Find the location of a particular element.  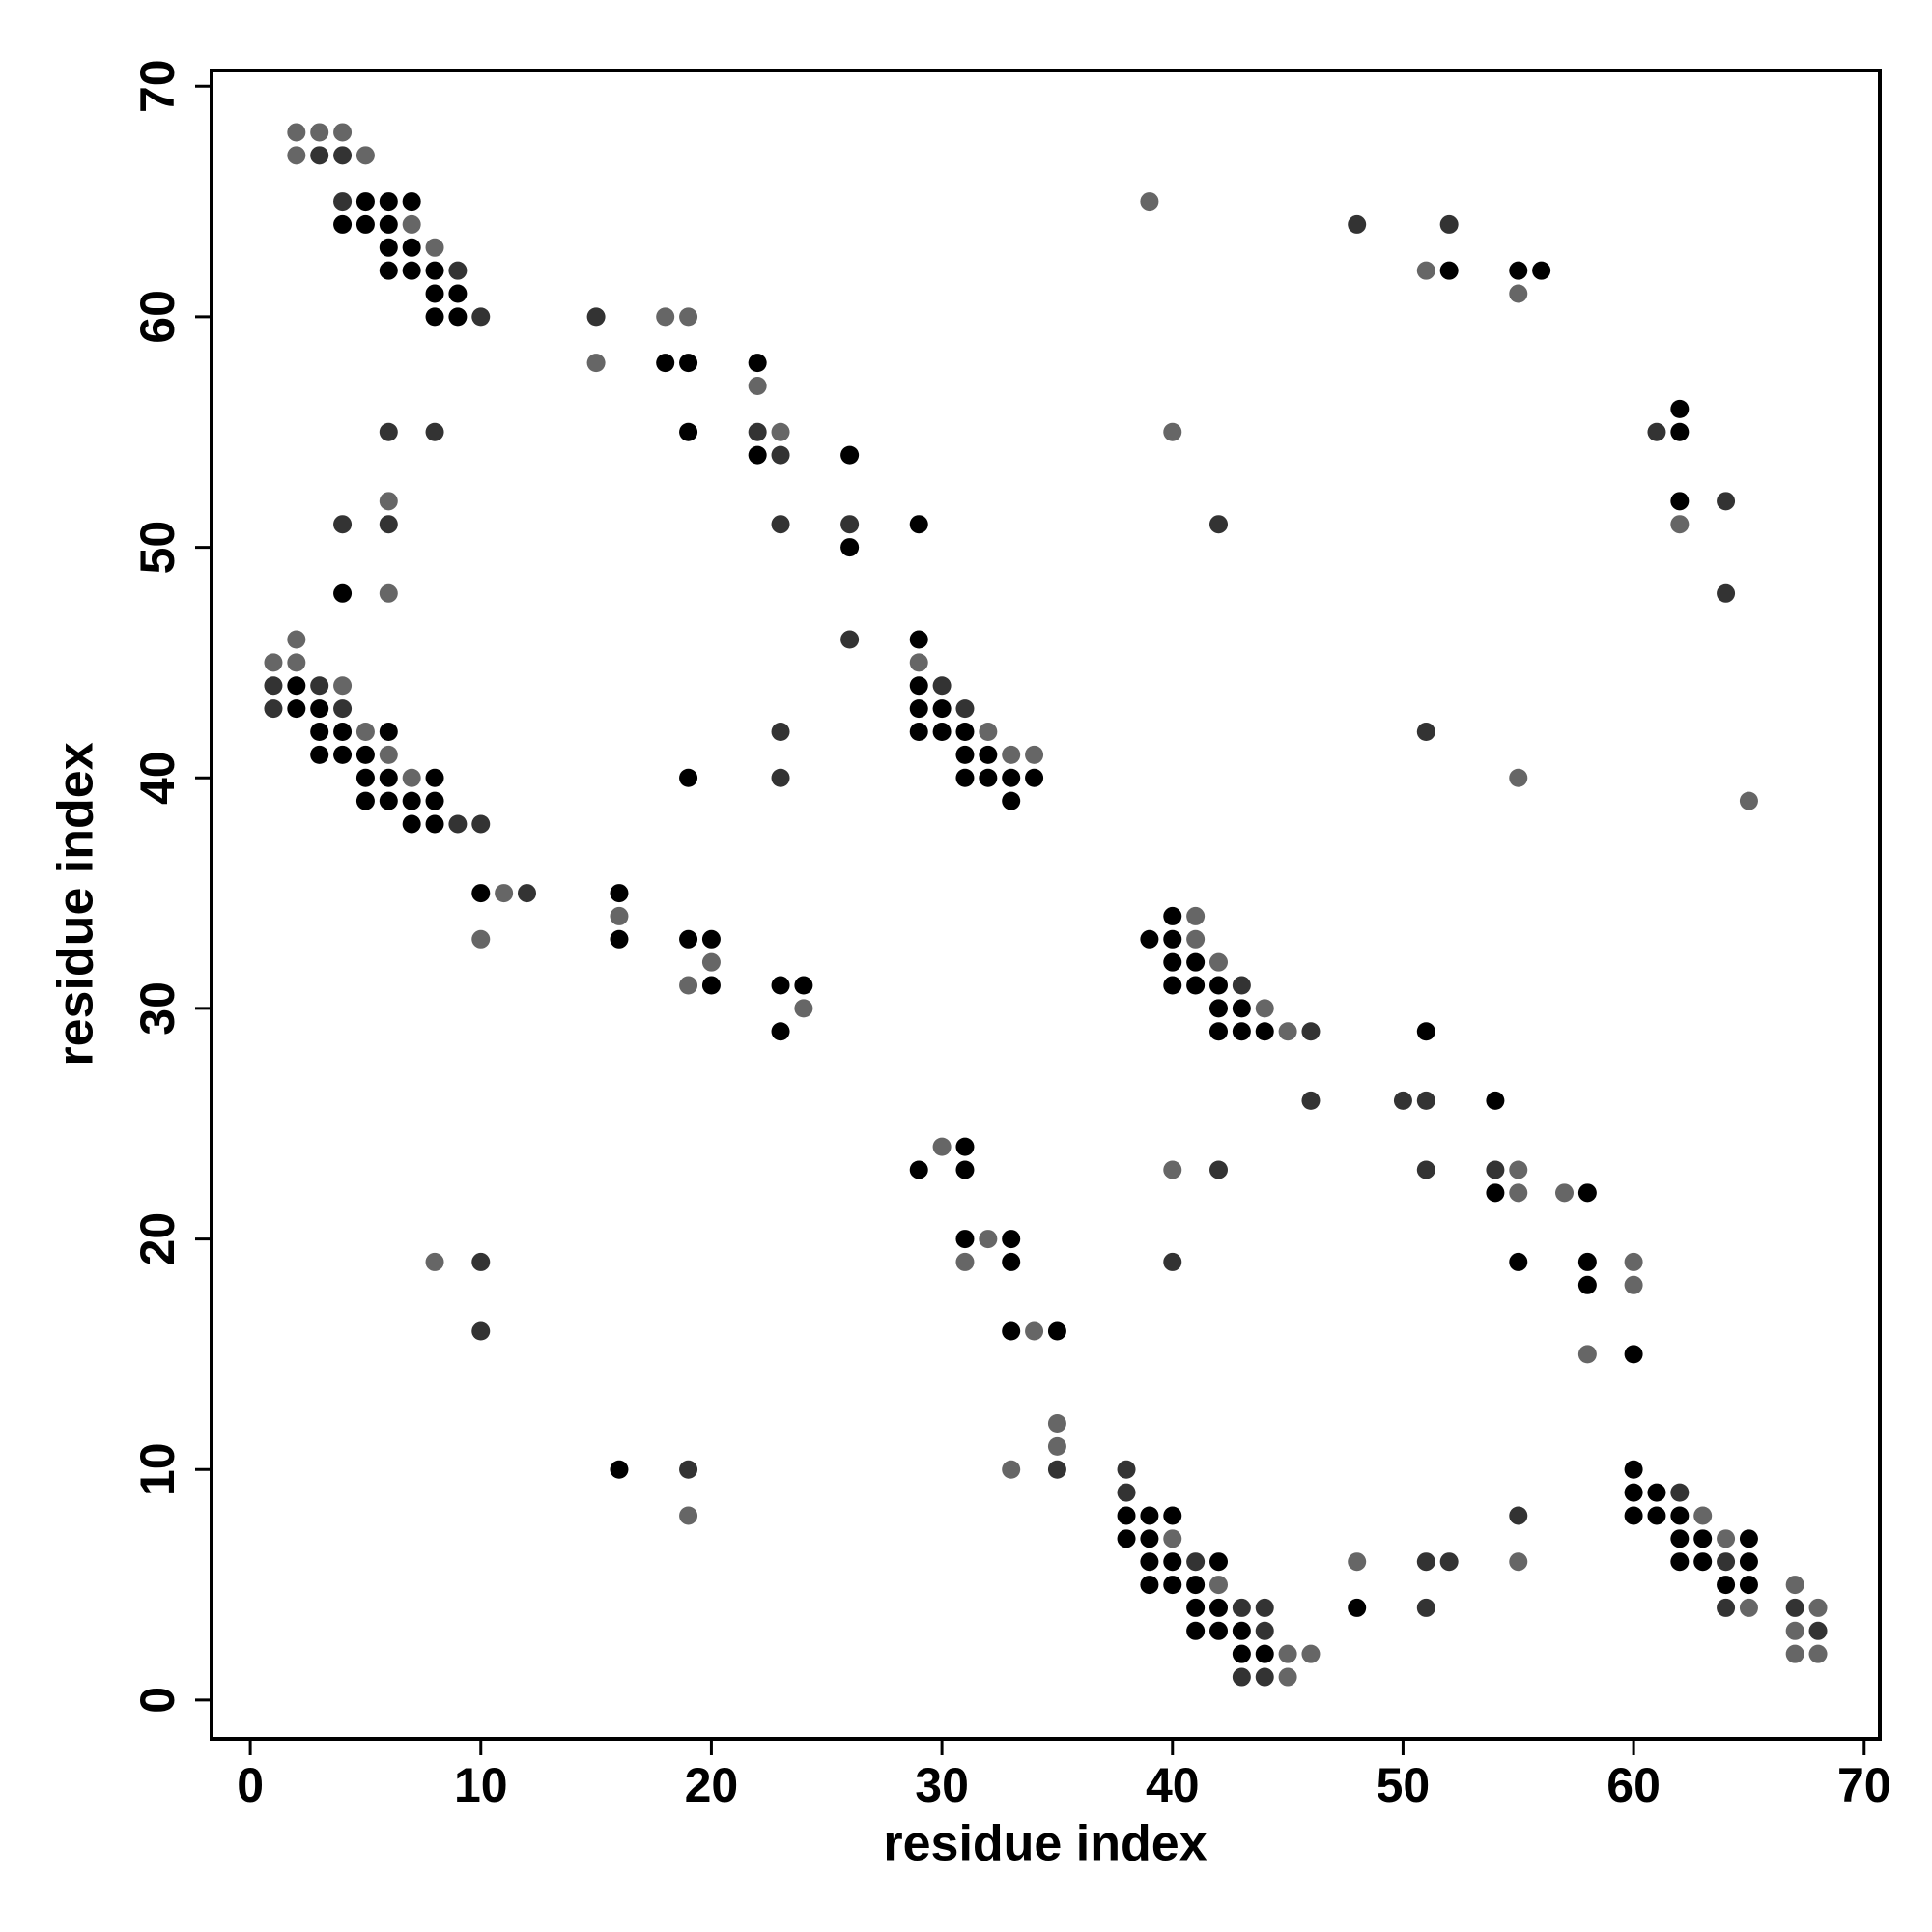

x-axis-title: residue index is located at coordinates (1045, 1844).